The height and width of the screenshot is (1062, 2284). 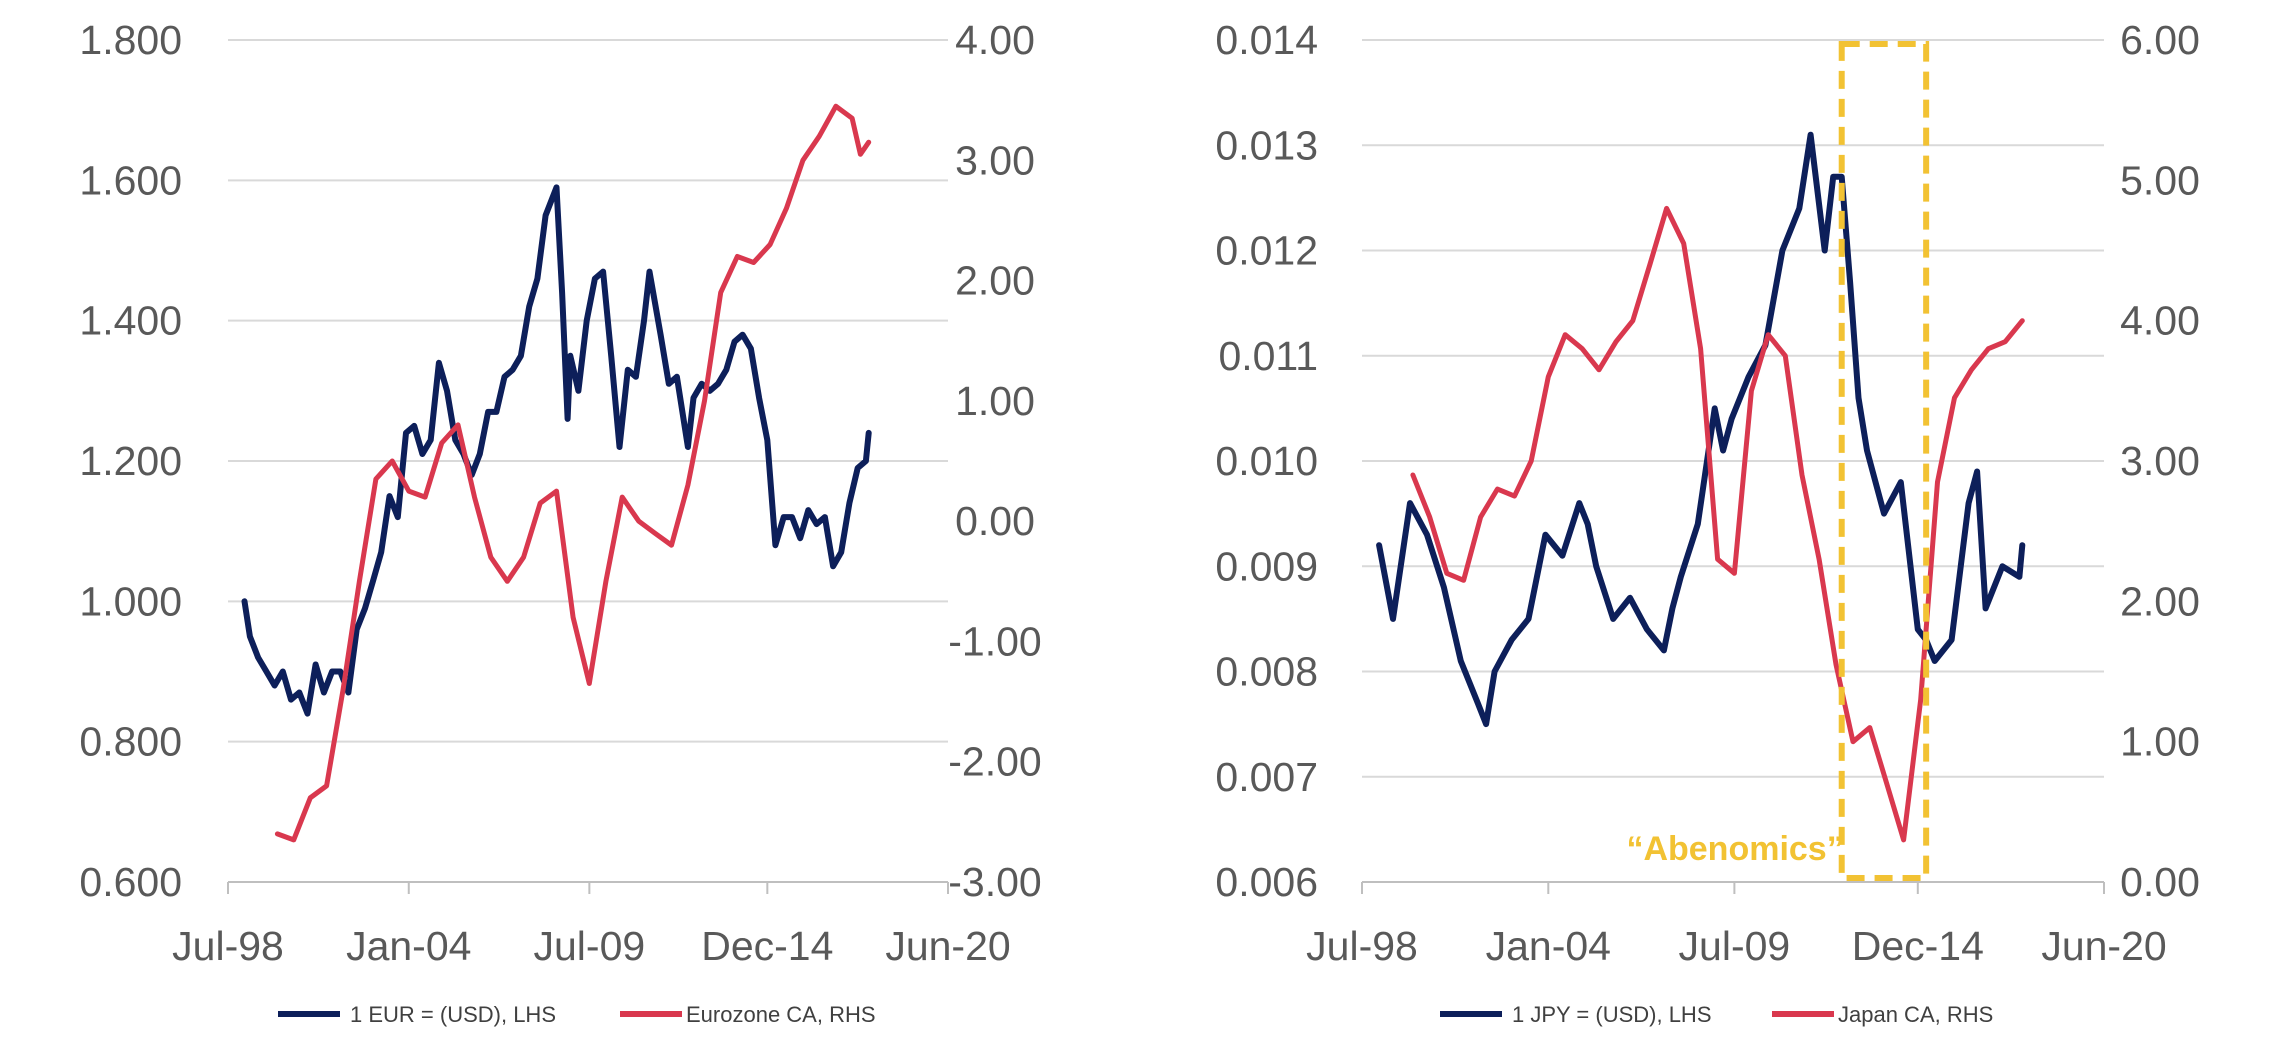 I want to click on legend-label: 1 JPY = (USD), LHS, so click(x=1612, y=1014).